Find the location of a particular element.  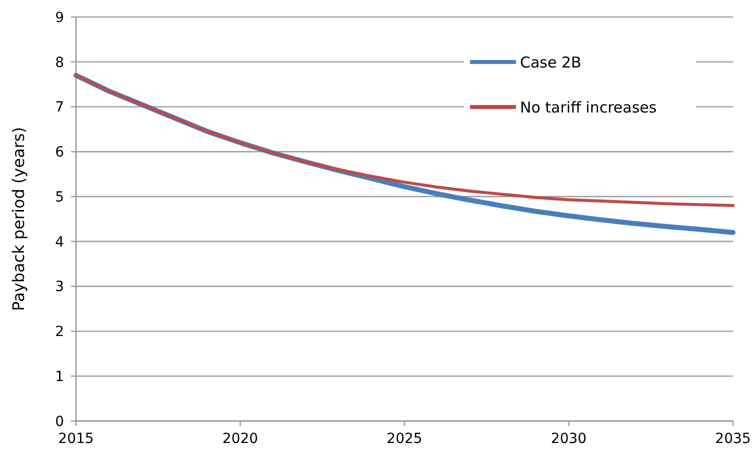

y-tick-label: 9 is located at coordinates (59, 18).